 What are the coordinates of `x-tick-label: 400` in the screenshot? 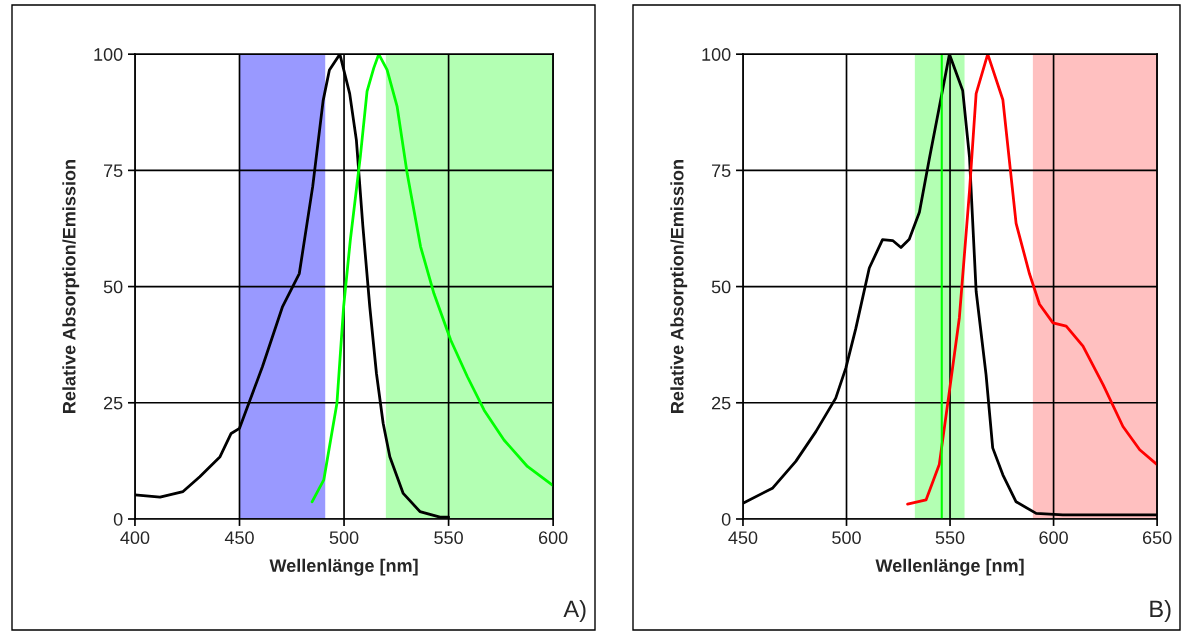 It's located at (135, 538).